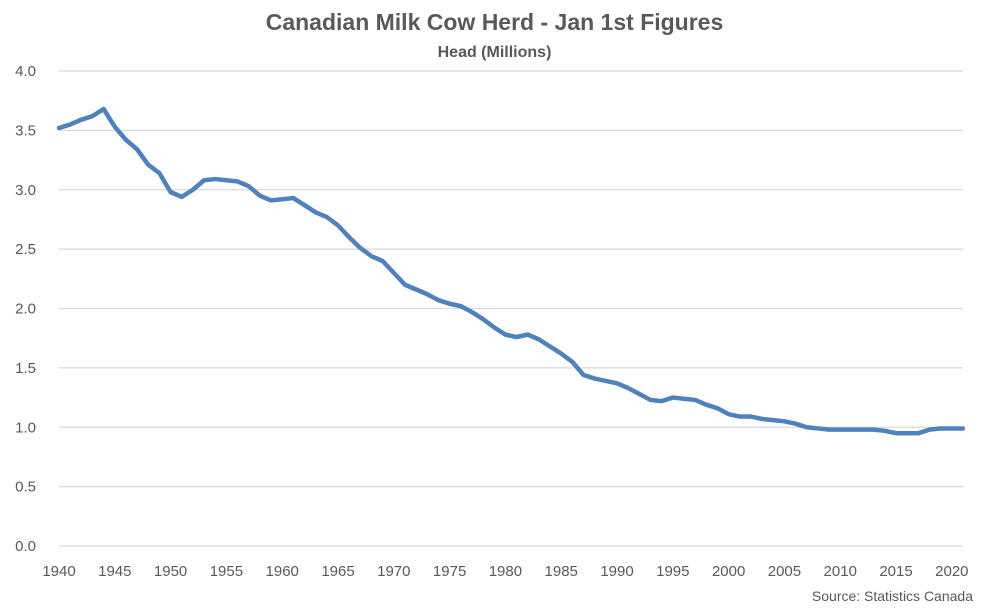 Image resolution: width=989 pixels, height=611 pixels. What do you see at coordinates (25, 487) in the screenshot?
I see `y-tick-label: 0.5` at bounding box center [25, 487].